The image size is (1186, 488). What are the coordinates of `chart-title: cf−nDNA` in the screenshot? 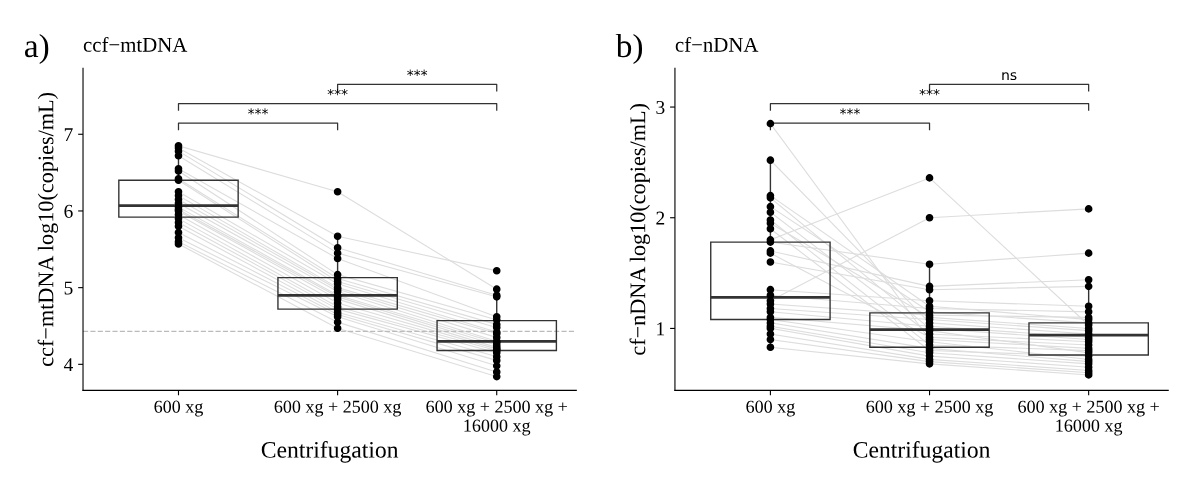 It's located at (717, 44).